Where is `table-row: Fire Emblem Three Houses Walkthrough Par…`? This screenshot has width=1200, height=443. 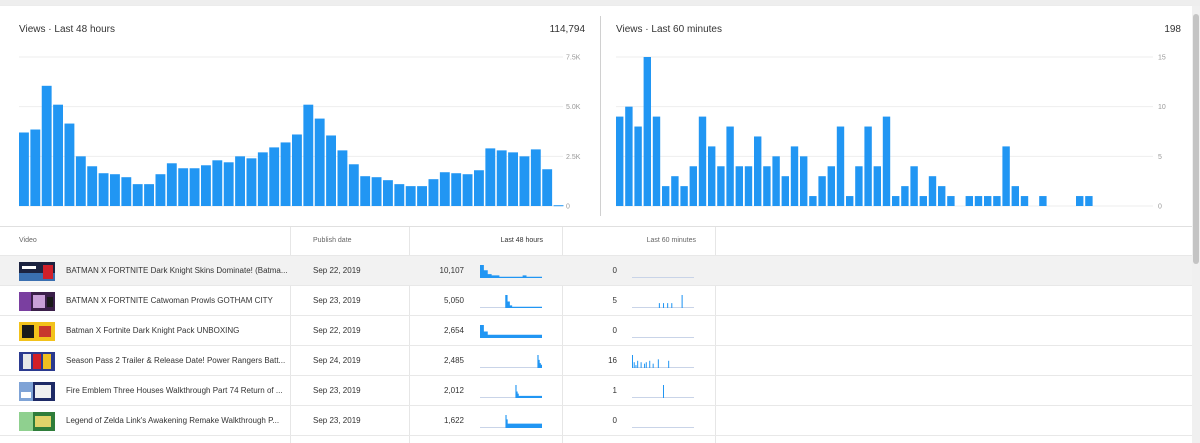
table-row: Fire Emblem Three Houses Walkthrough Par… is located at coordinates (596, 390).